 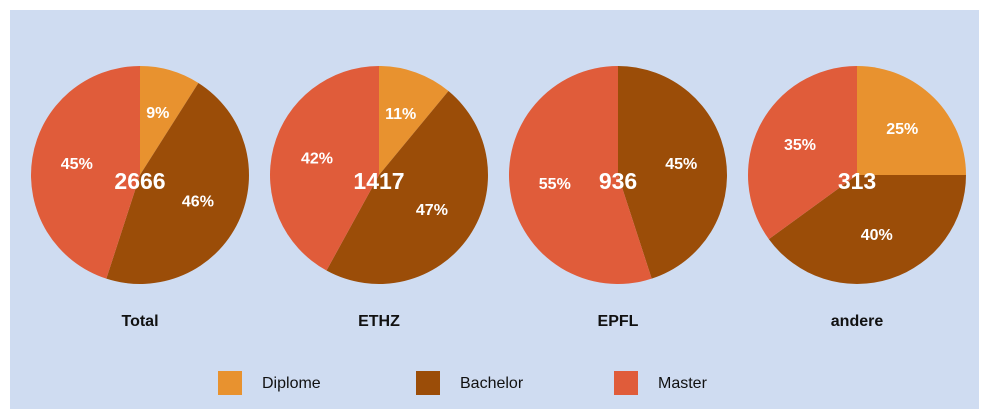 What do you see at coordinates (139, 321) in the screenshot?
I see `pie-title: Total` at bounding box center [139, 321].